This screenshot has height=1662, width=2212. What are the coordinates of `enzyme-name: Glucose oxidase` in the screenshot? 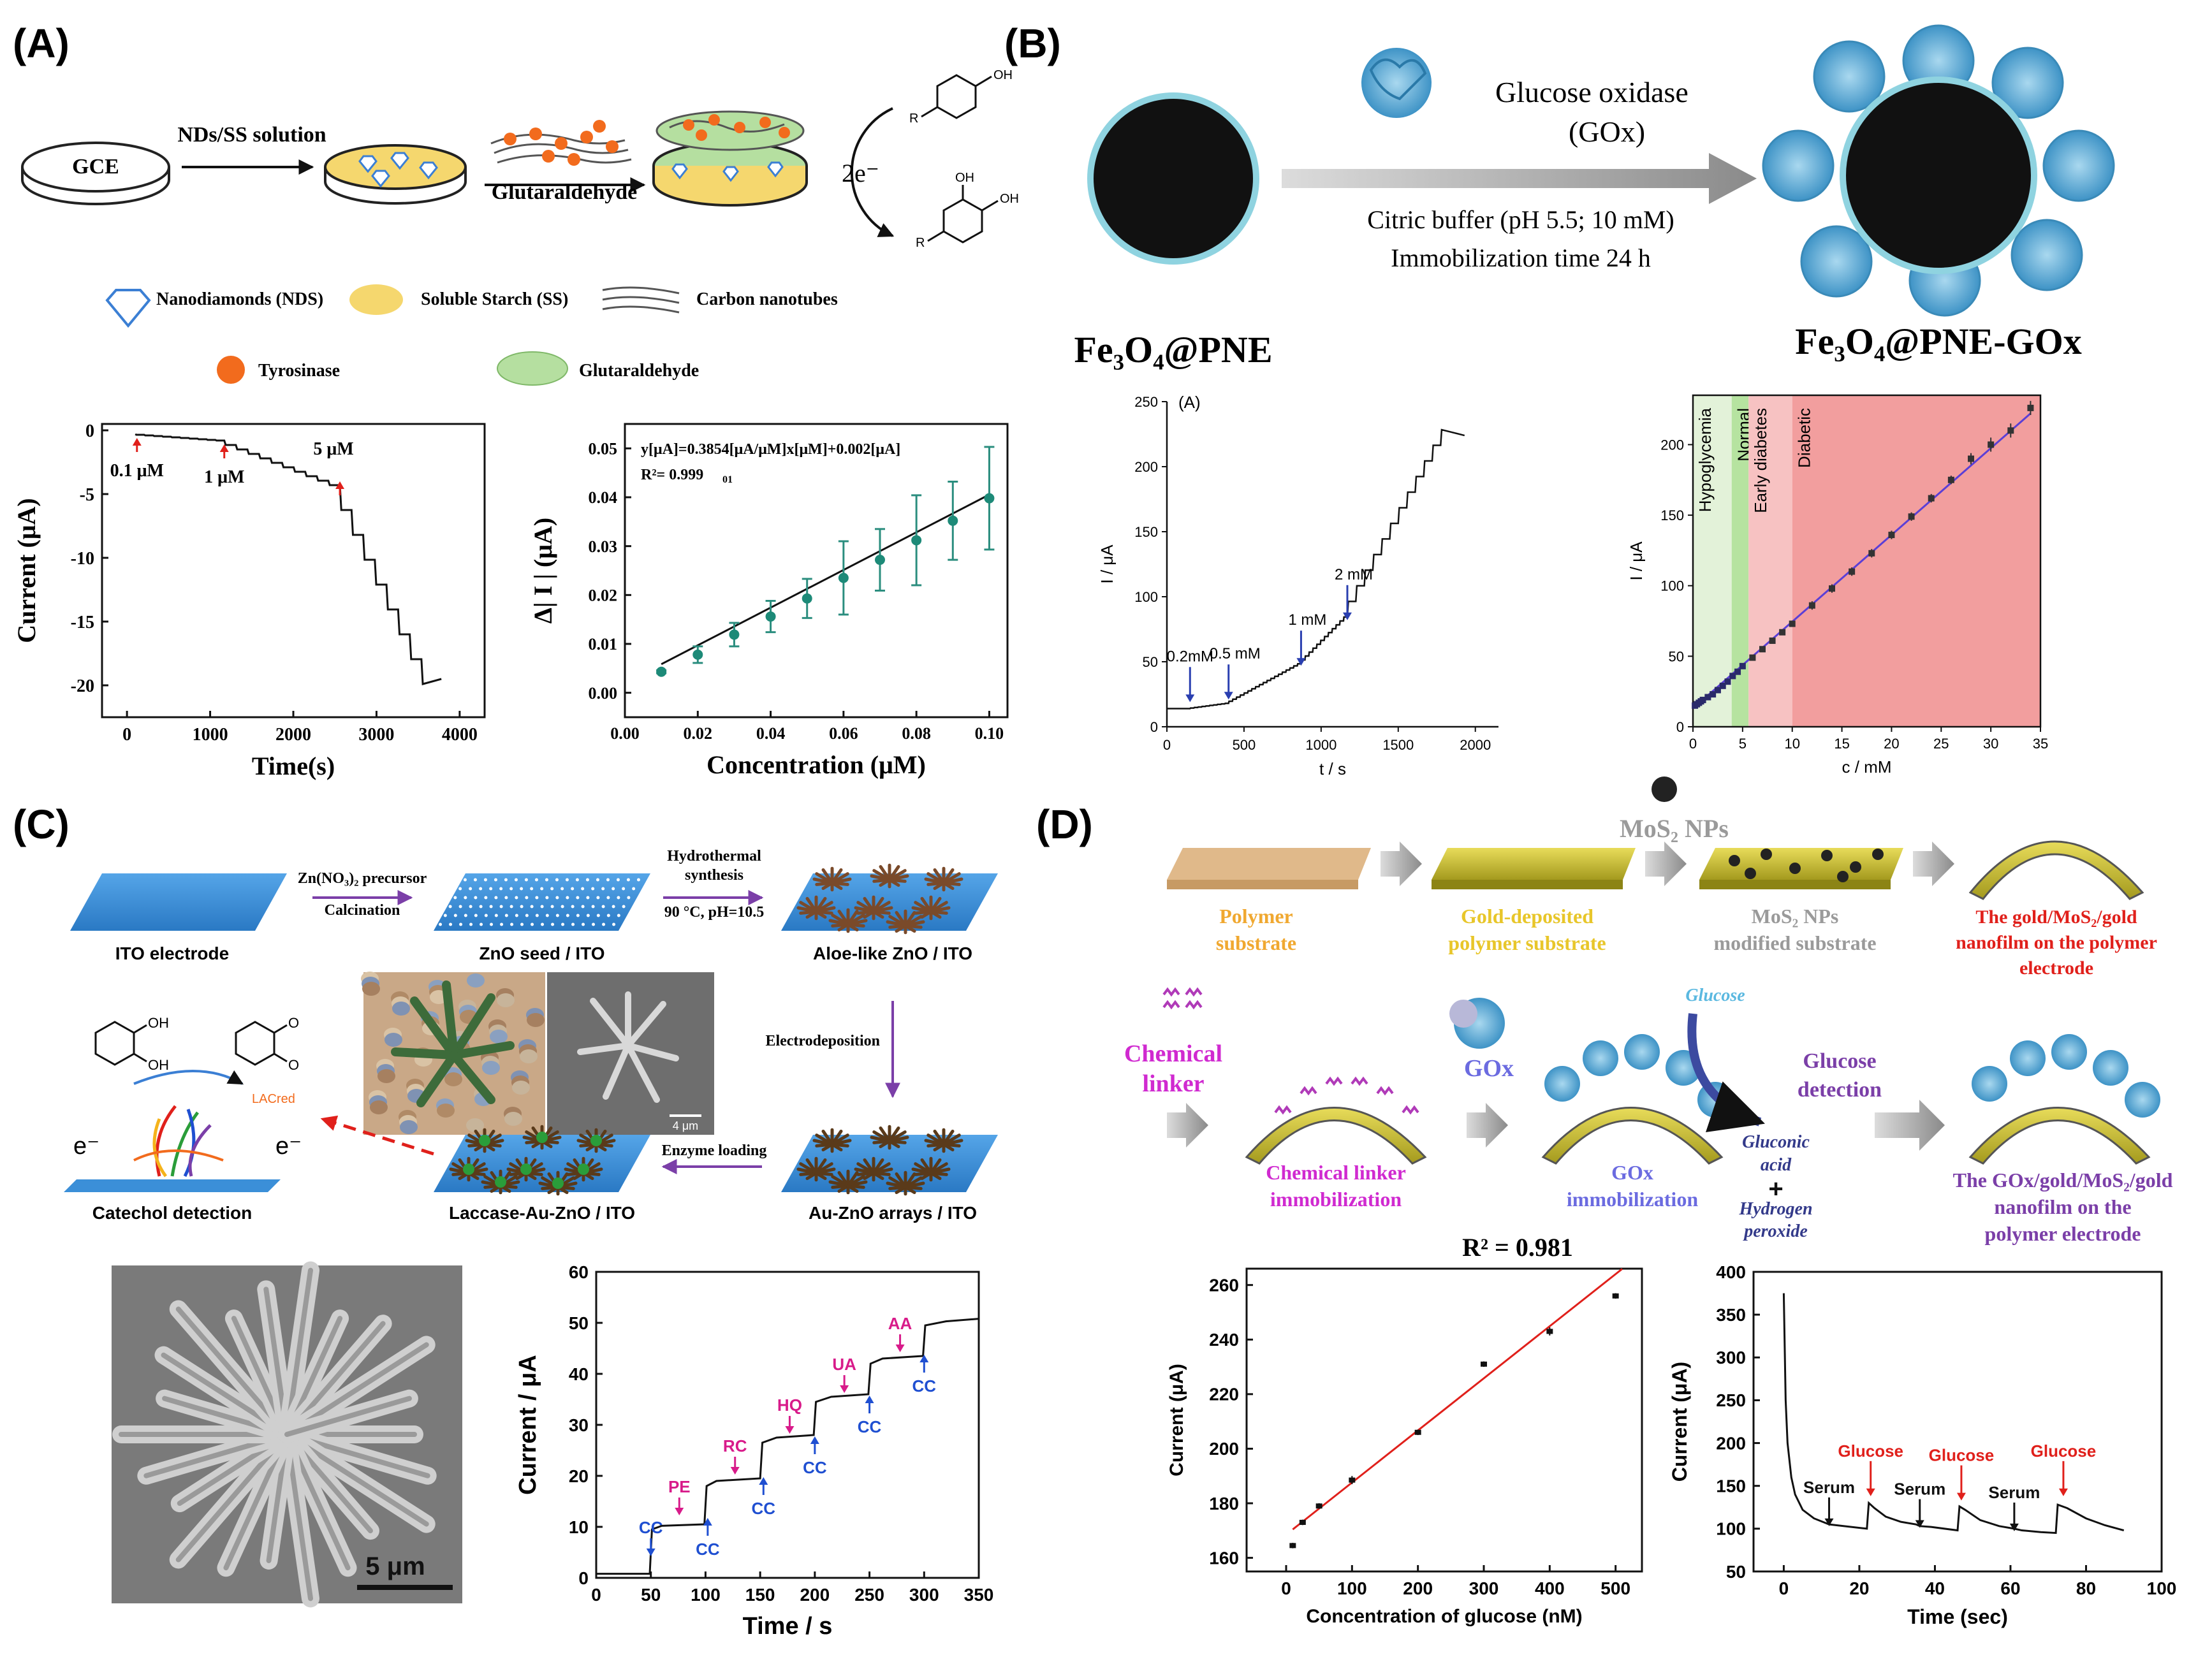 It's located at (1591, 92).